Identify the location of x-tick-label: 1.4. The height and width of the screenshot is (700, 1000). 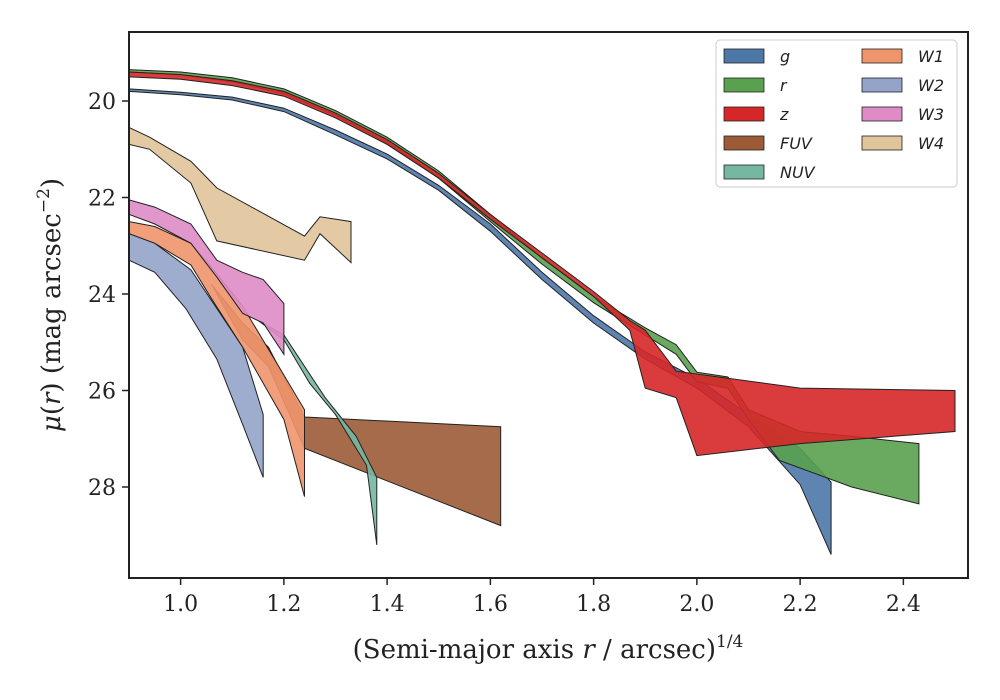
(387, 604).